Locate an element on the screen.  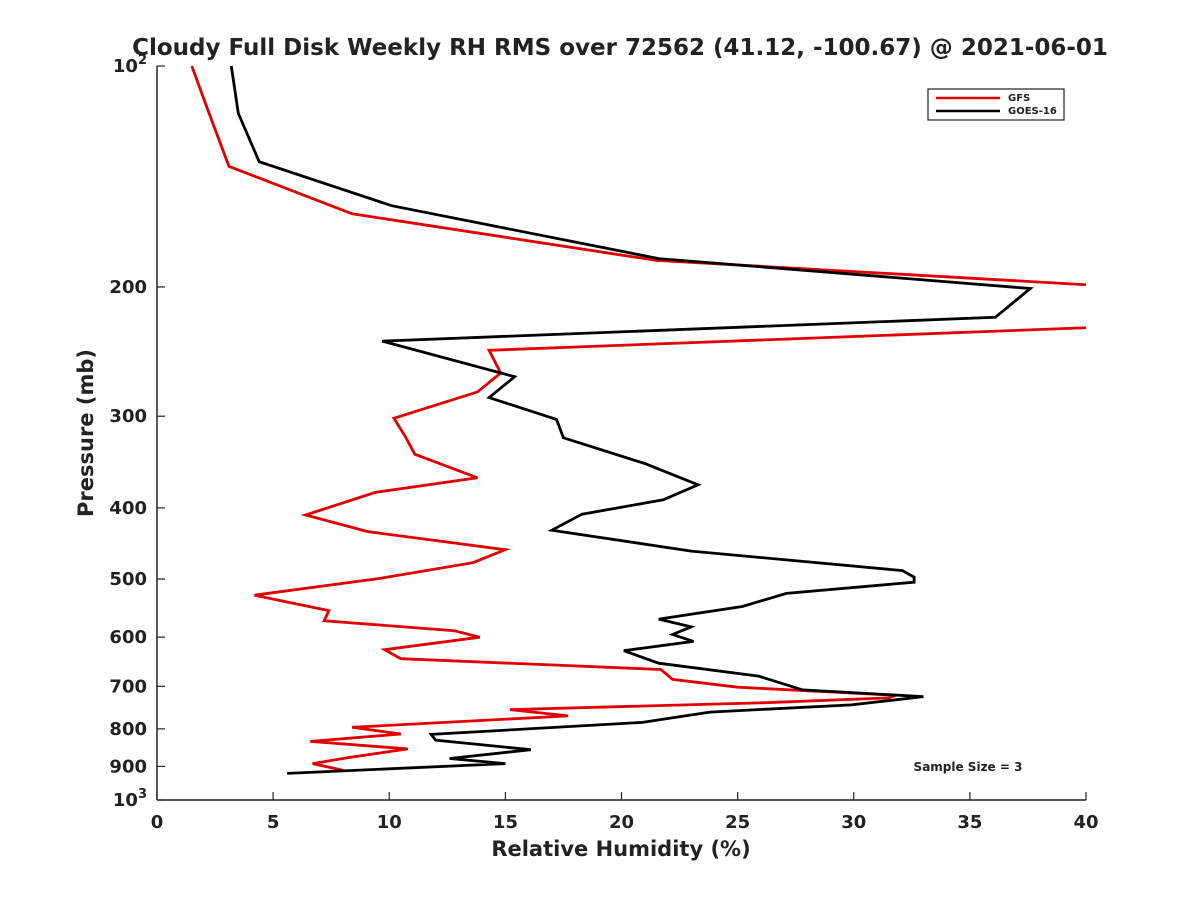
x-tick-label: 25 is located at coordinates (737, 822).